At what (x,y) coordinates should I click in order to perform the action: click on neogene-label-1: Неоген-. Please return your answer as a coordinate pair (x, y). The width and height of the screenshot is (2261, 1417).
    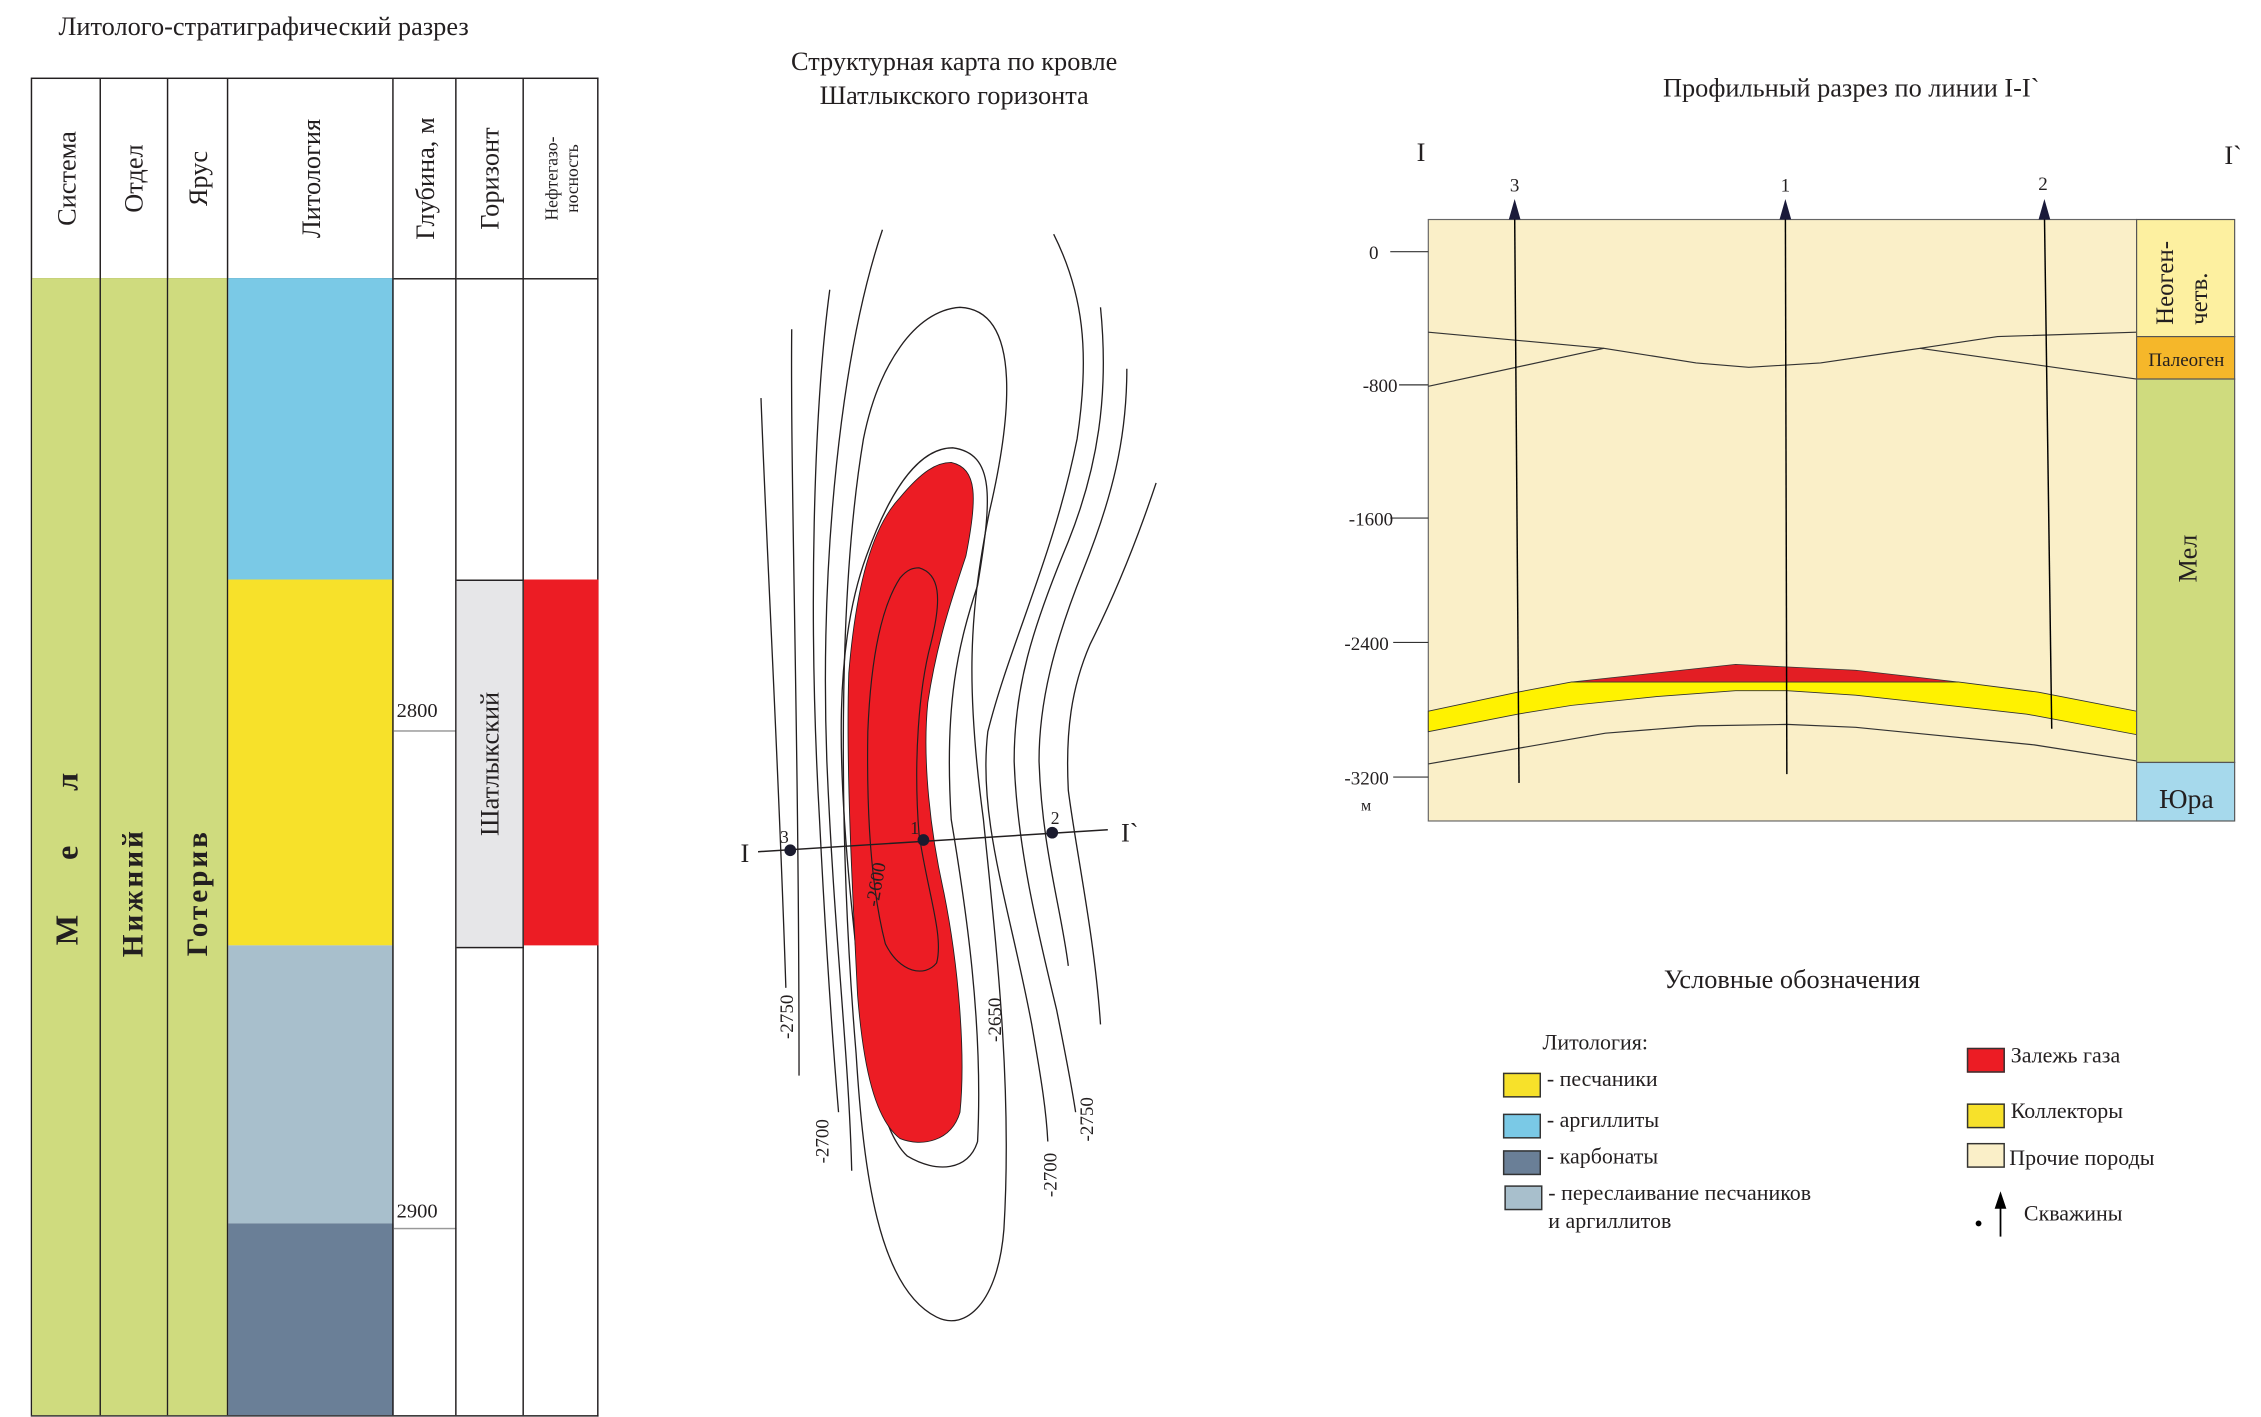
    Looking at the image, I should click on (2165, 283).